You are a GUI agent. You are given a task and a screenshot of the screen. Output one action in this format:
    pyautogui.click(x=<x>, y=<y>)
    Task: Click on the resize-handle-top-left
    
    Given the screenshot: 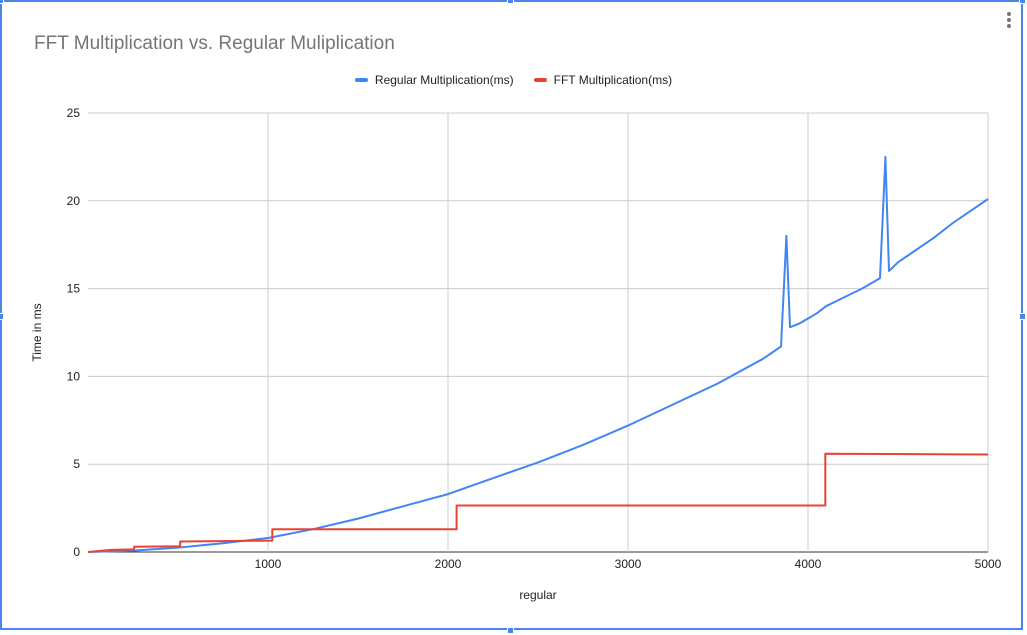 What is the action you would take?
    pyautogui.click(x=2, y=2)
    